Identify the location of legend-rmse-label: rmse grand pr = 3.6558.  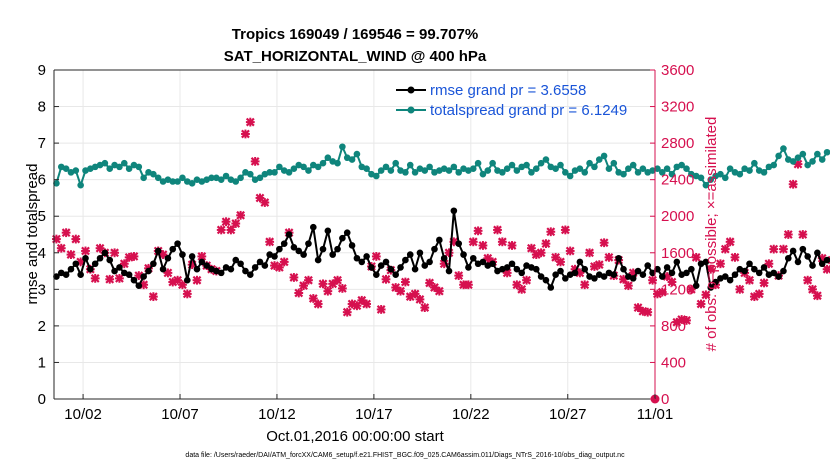
(508, 90).